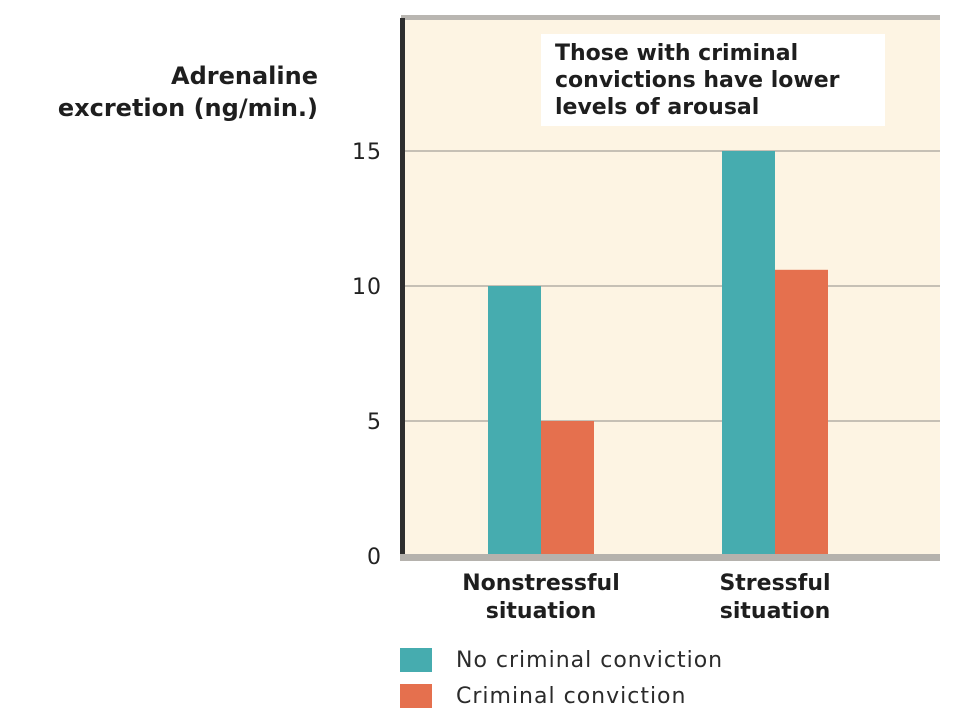 This screenshot has width=960, height=720. I want to click on y-axis-label: Adrenaline excretion (ng/min.), so click(188, 92).